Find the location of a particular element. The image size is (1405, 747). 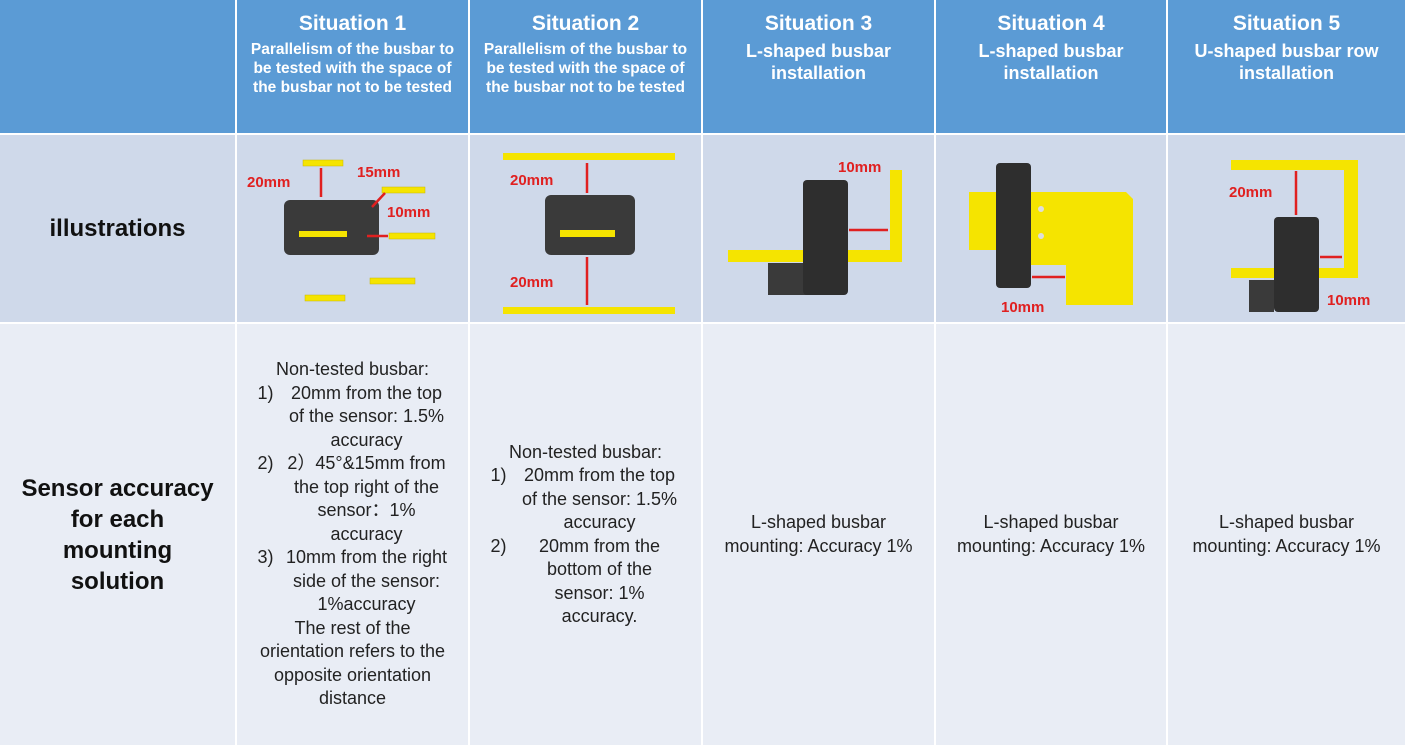

illustration-cell: 20mm 15mm 10mm is located at coordinates (353, 229).